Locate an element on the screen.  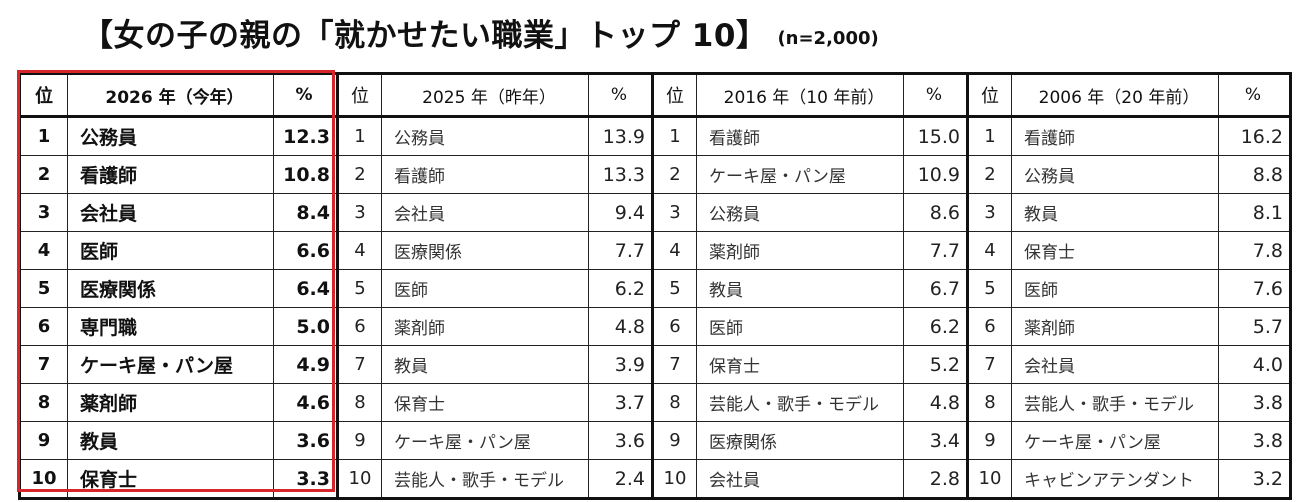
table-row: 3 会社員 8.4 3 会社員 9.4 3 公務員 8.6 3 教員 8.1 is located at coordinates (655, 212).